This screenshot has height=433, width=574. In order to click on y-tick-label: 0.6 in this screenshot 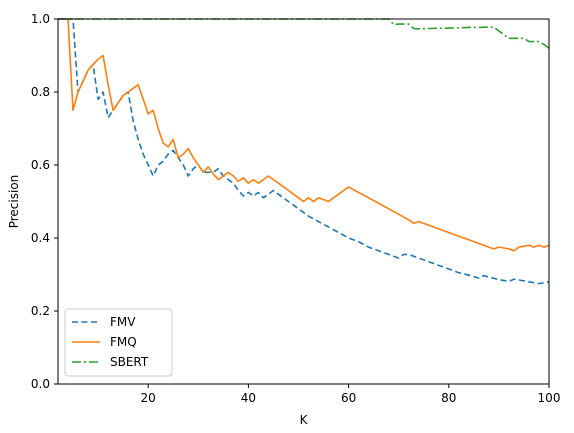, I will do `click(40, 165)`.